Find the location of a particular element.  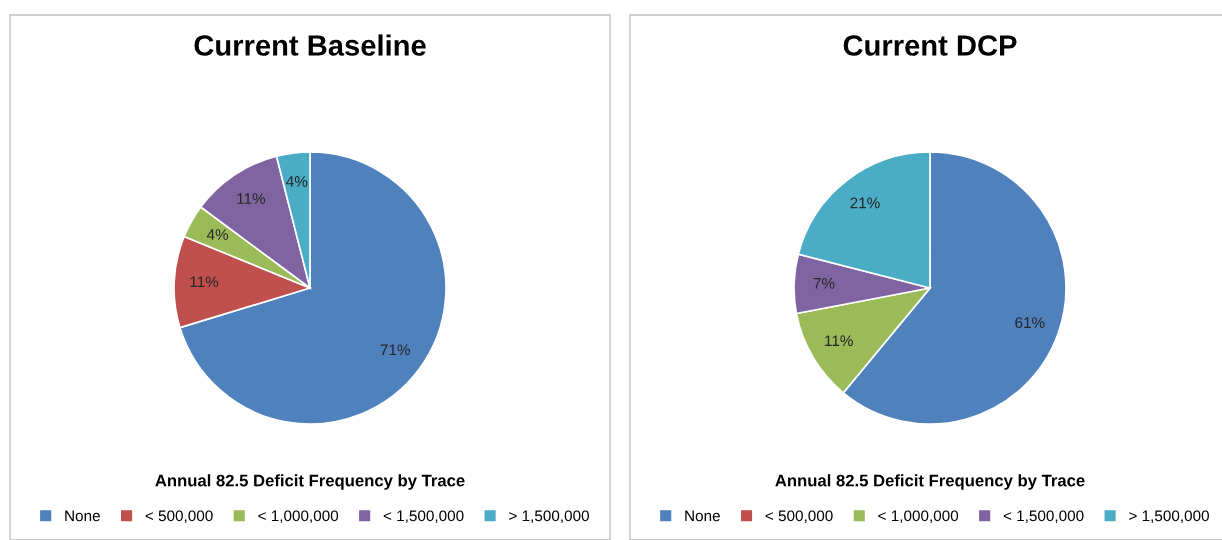

chart-title: Current Baseline is located at coordinates (310, 45).